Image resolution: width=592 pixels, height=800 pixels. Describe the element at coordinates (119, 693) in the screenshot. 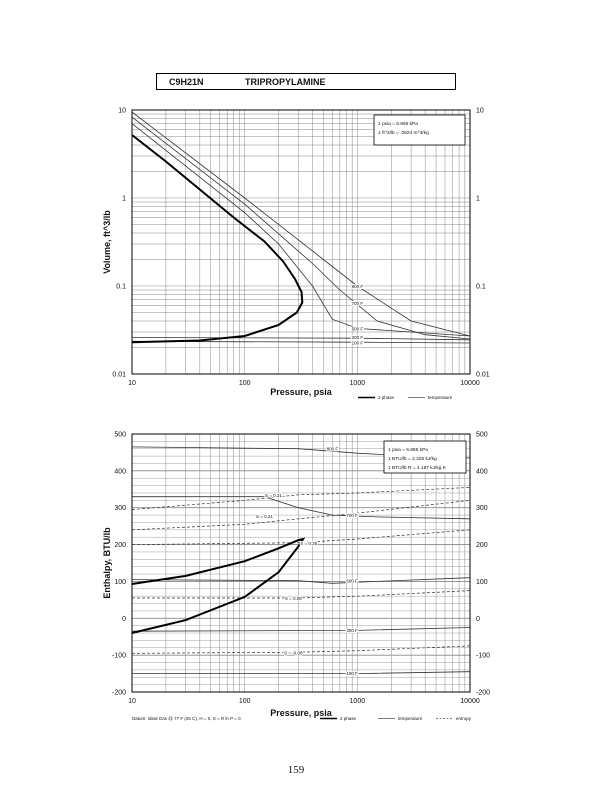

I see `y-tick-label-left: -200` at that location.